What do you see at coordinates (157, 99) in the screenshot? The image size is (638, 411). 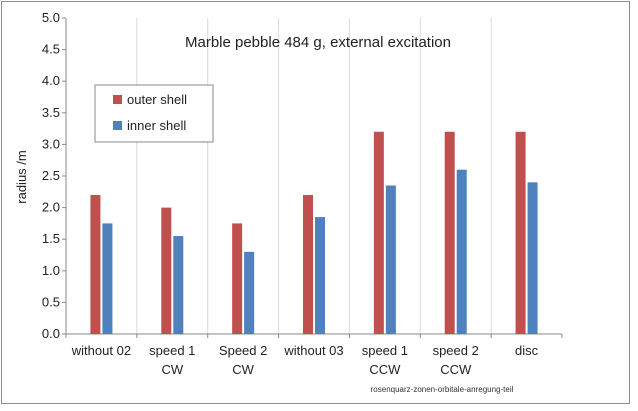 I see `legend-label-outer-shell: outer shell` at bounding box center [157, 99].